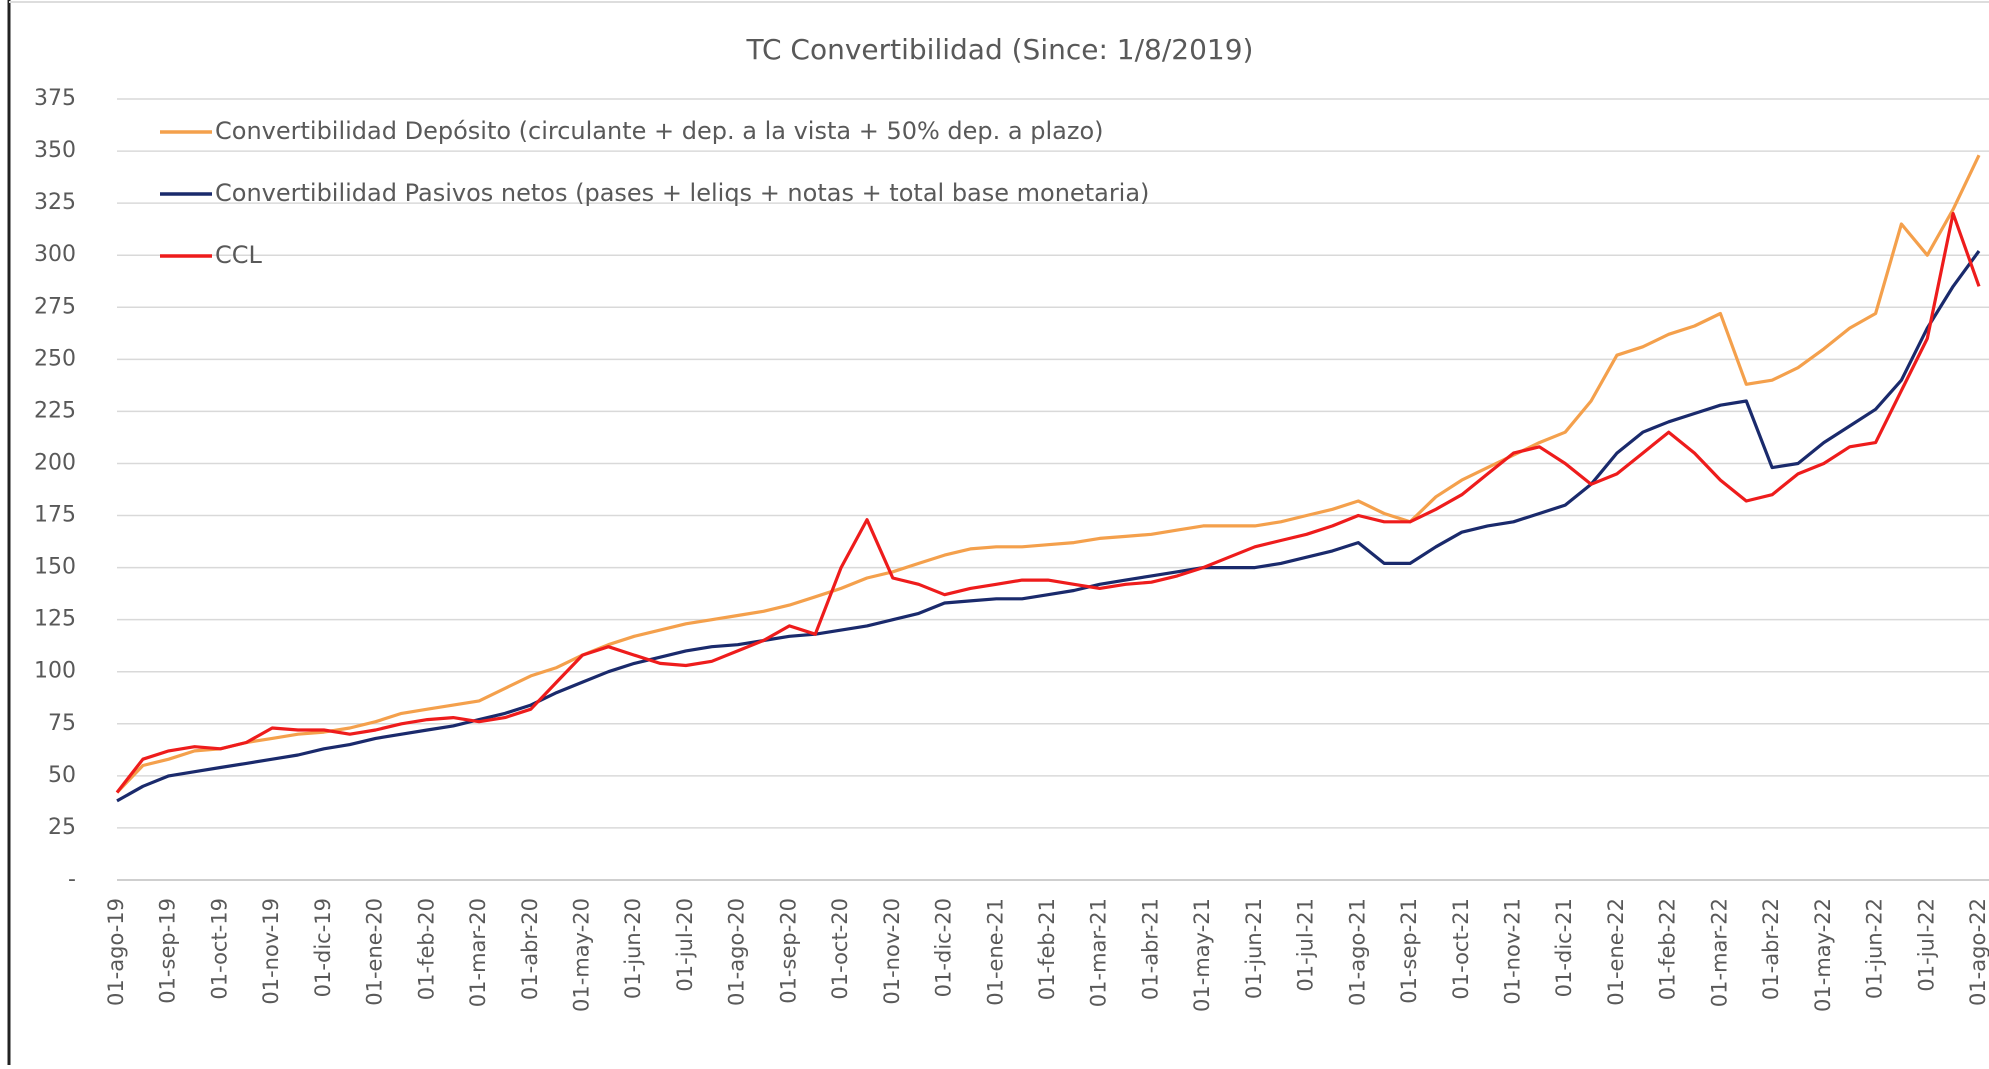 The width and height of the screenshot is (1989, 1069). I want to click on y-tick-label: 250, so click(55, 358).